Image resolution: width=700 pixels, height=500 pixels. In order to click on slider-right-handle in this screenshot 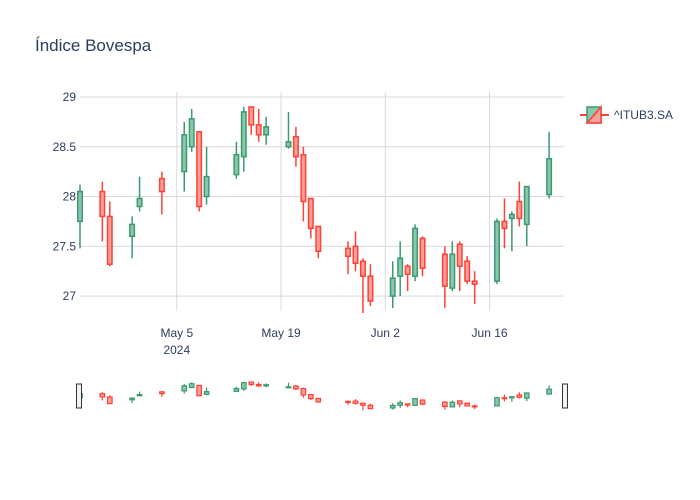, I will do `click(565, 396)`.